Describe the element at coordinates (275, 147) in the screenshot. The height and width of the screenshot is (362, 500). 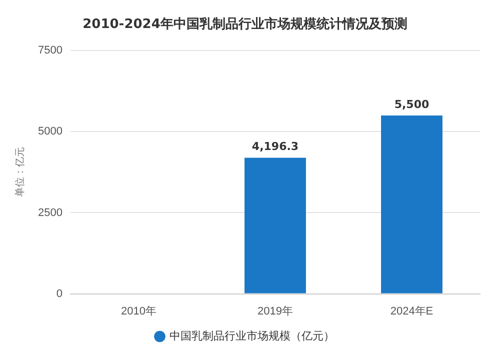
I see `data-label: 4,196.3` at that location.